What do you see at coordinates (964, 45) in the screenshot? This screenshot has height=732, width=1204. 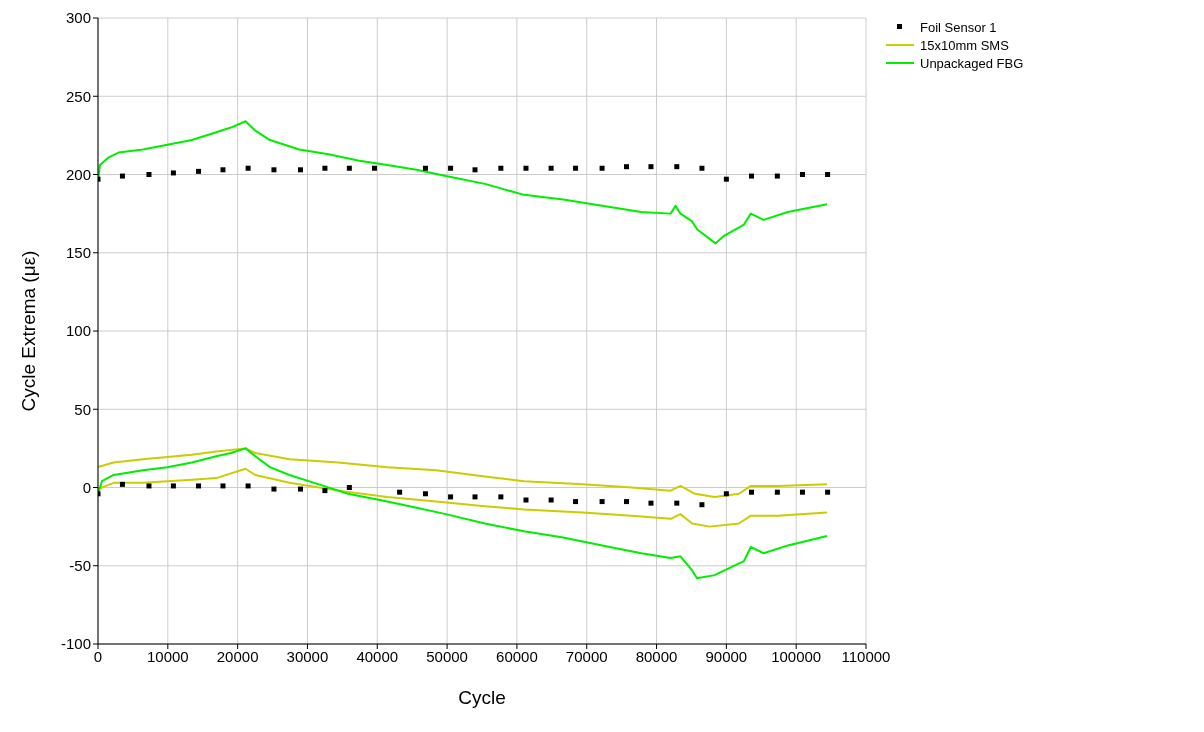 I see `legend-label: 15x10mm SMS` at bounding box center [964, 45].